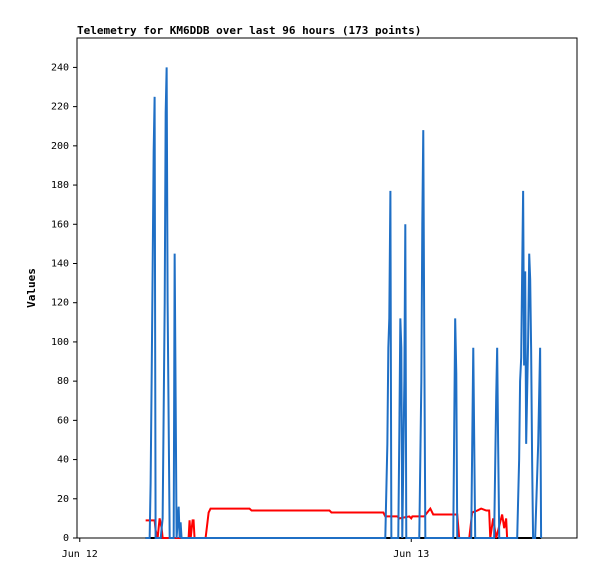  Describe the element at coordinates (60, 107) in the screenshot. I see `y-tick-label: 220` at that location.